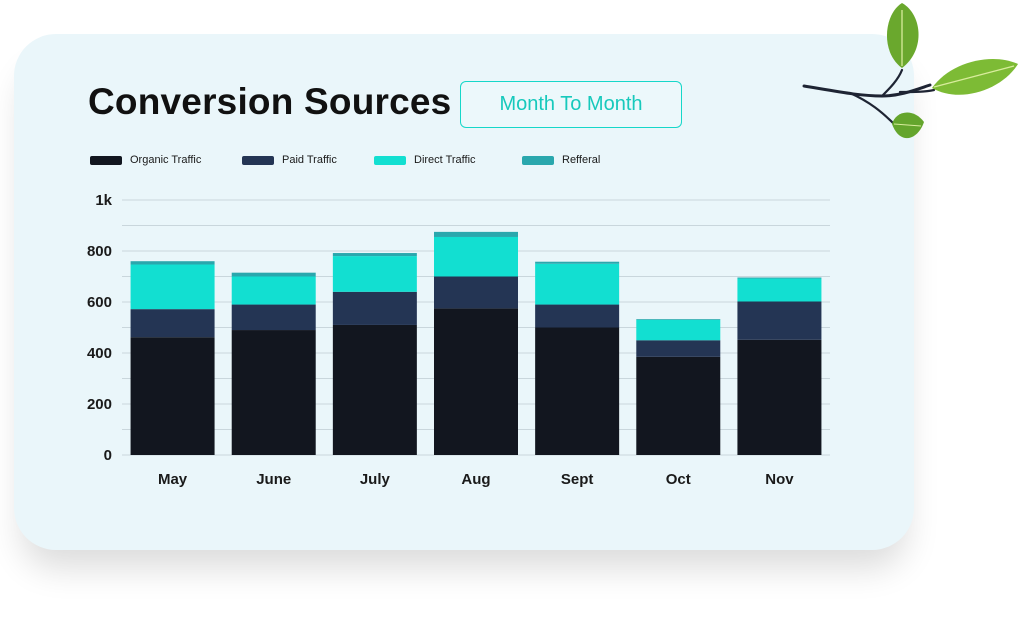 This screenshot has height=620, width=1024. What do you see at coordinates (910, 71) in the screenshot?
I see `leaf-branch-decoration` at bounding box center [910, 71].